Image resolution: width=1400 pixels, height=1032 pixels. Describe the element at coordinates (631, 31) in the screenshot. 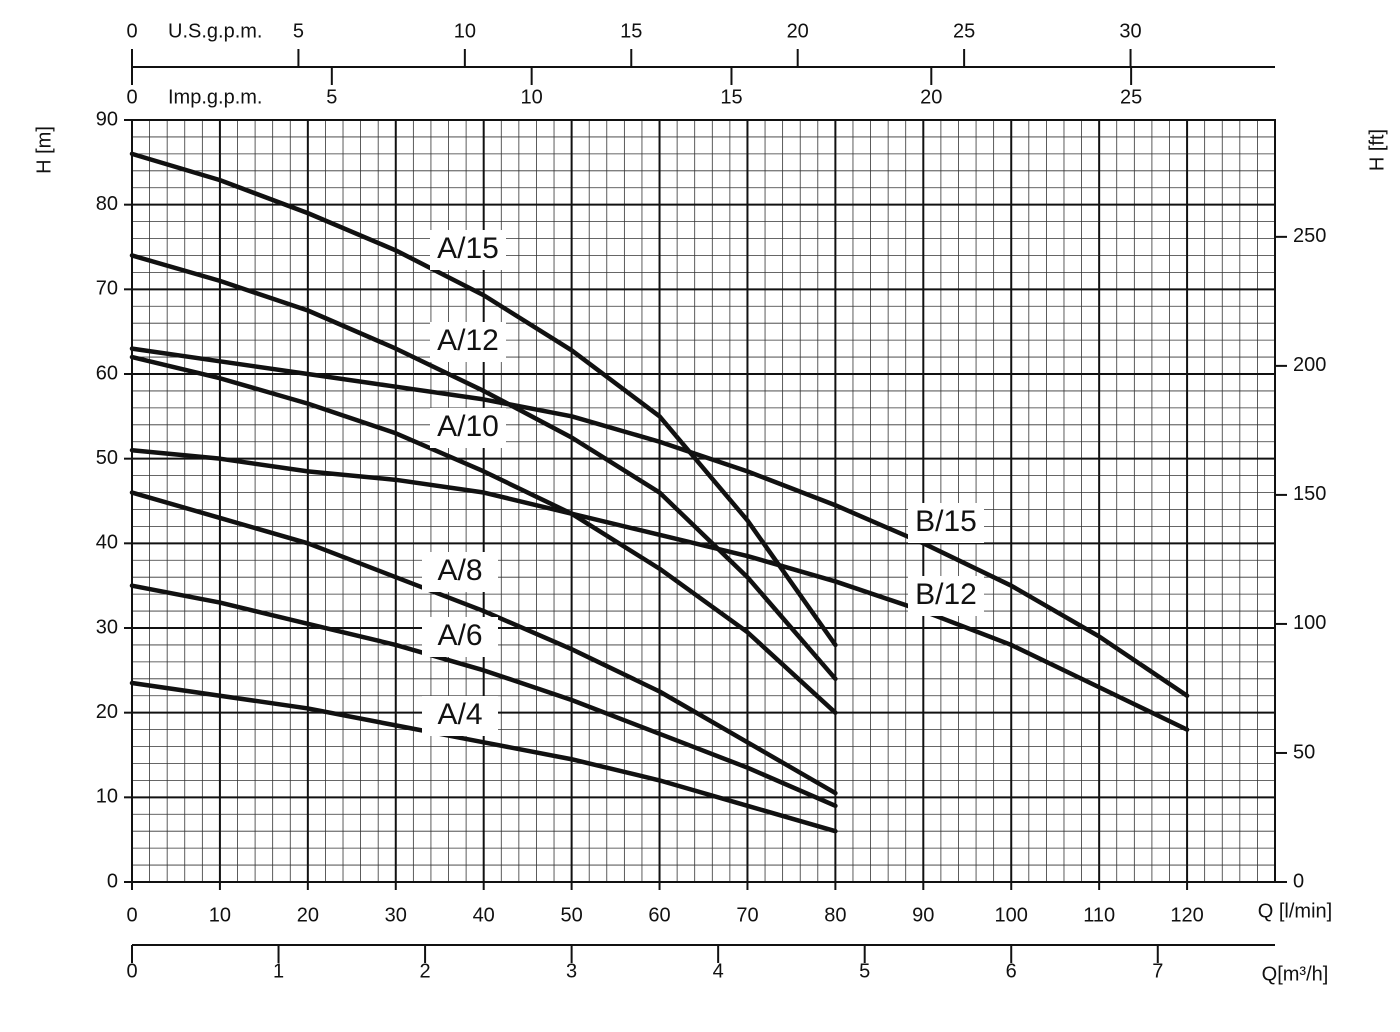

I see `us-gpm-tick-label: 15` at that location.